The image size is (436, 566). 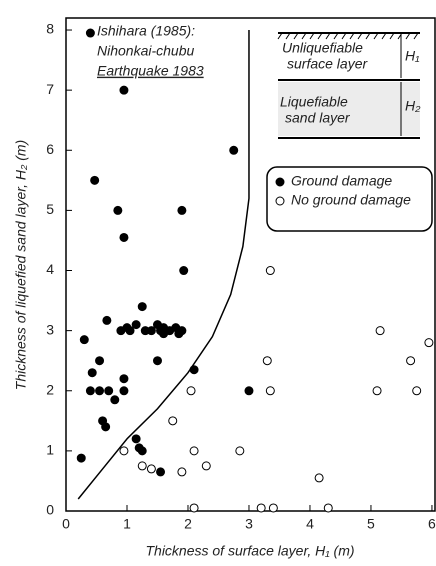 I want to click on y-tick-label: 3, so click(x=50, y=329).